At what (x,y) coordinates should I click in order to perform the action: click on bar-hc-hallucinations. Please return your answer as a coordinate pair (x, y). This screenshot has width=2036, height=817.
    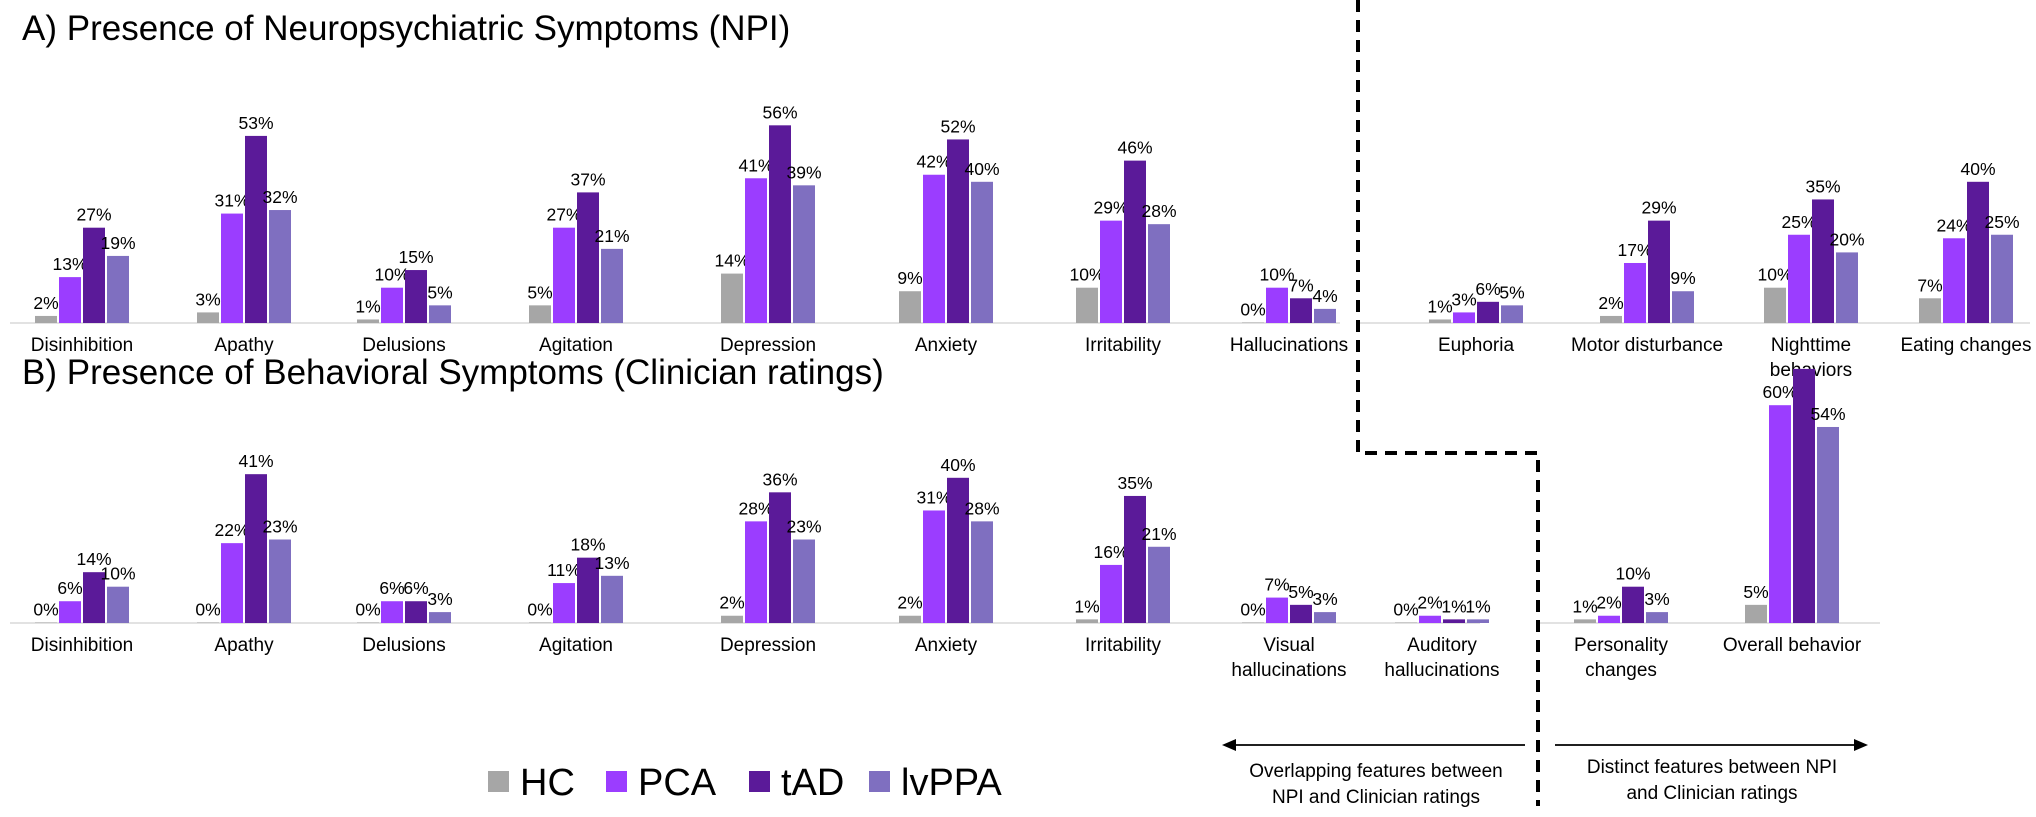
    Looking at the image, I should click on (1253, 322).